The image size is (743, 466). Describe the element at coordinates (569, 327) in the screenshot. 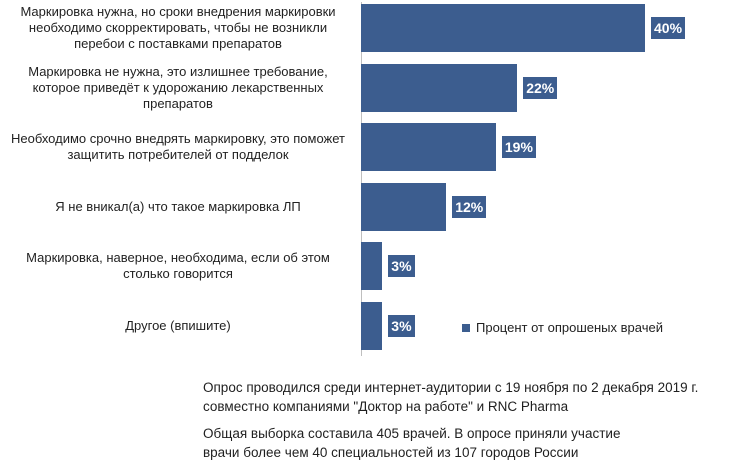

I see `legend-label: Процент от опрошеных врачей` at that location.